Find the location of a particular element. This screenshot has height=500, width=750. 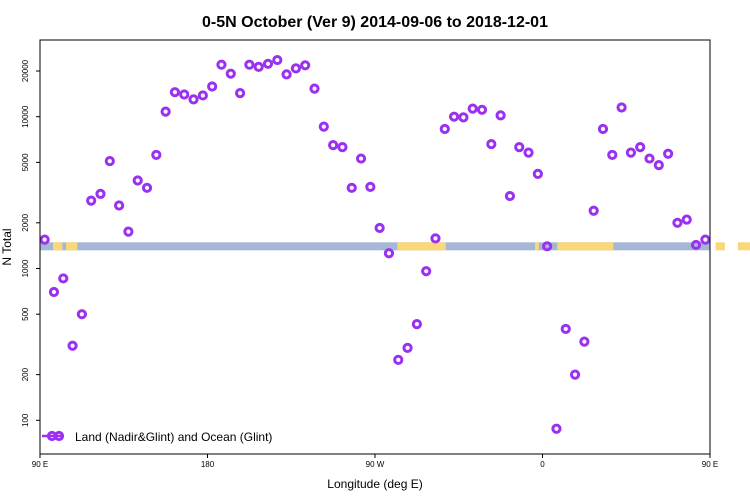

y-axis-label: N Total is located at coordinates (7, 246).